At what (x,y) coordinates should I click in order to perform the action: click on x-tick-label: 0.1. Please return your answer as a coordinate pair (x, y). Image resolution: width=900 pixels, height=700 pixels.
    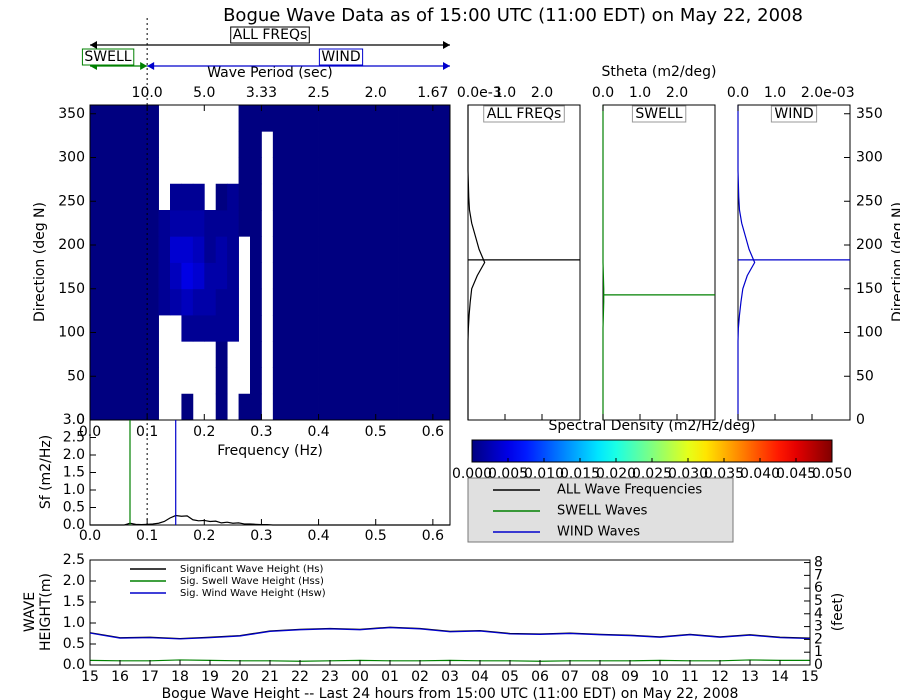
    Looking at the image, I should click on (147, 536).